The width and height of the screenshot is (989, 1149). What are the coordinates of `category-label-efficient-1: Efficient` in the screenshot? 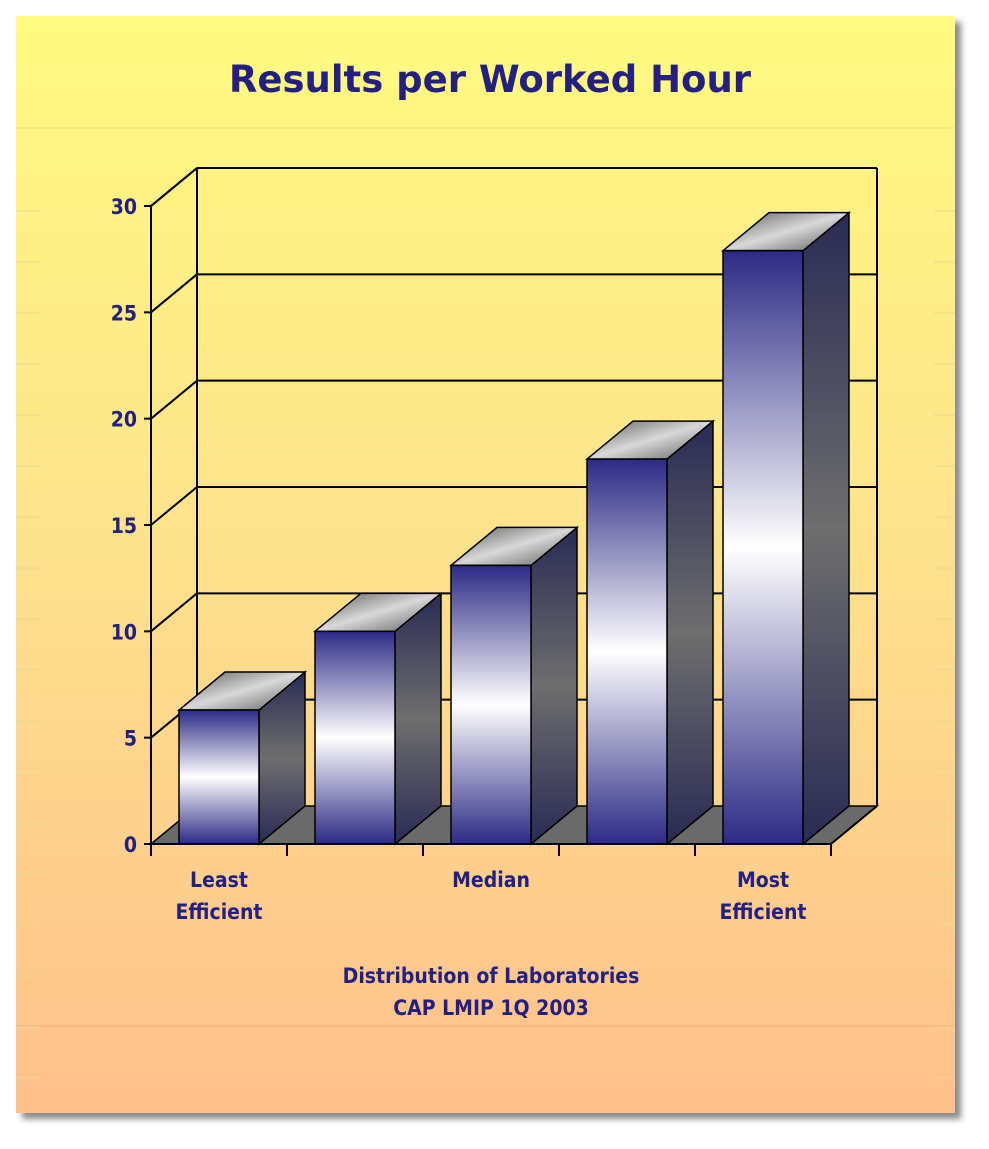 It's located at (219, 912).